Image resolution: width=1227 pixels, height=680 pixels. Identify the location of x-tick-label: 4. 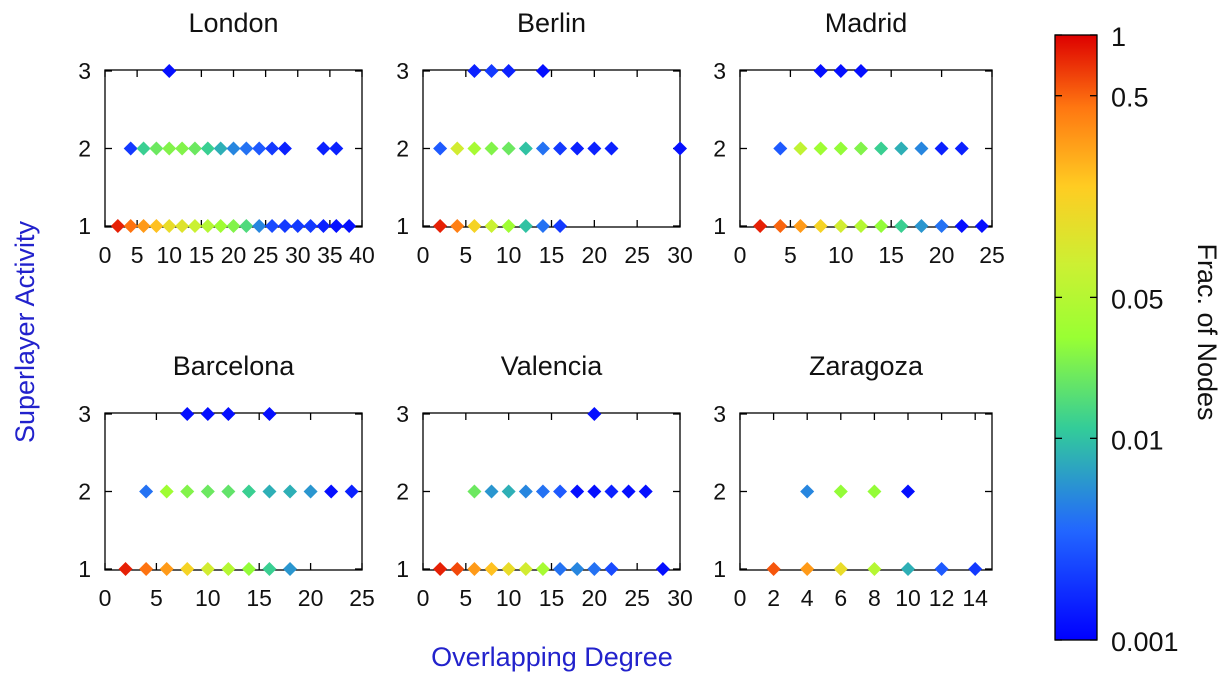
(807, 598).